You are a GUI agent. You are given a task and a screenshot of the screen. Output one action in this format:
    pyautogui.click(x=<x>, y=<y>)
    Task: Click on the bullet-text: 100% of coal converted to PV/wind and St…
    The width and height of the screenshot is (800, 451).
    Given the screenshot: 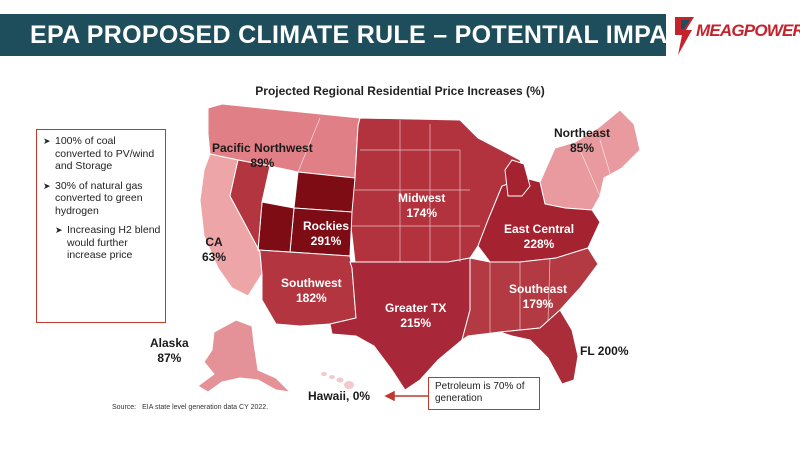 What is the action you would take?
    pyautogui.click(x=105, y=153)
    